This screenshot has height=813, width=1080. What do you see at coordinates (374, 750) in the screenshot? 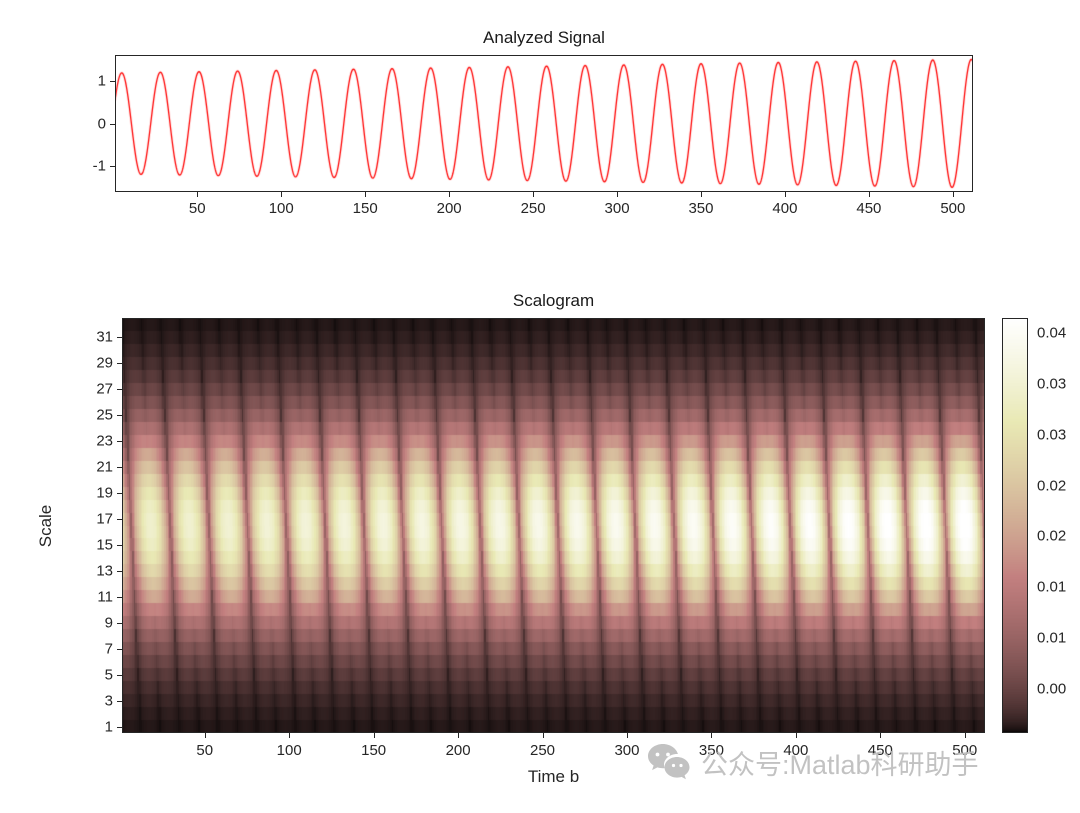
I see `scalogram-x-tick-label: 150` at bounding box center [374, 750].